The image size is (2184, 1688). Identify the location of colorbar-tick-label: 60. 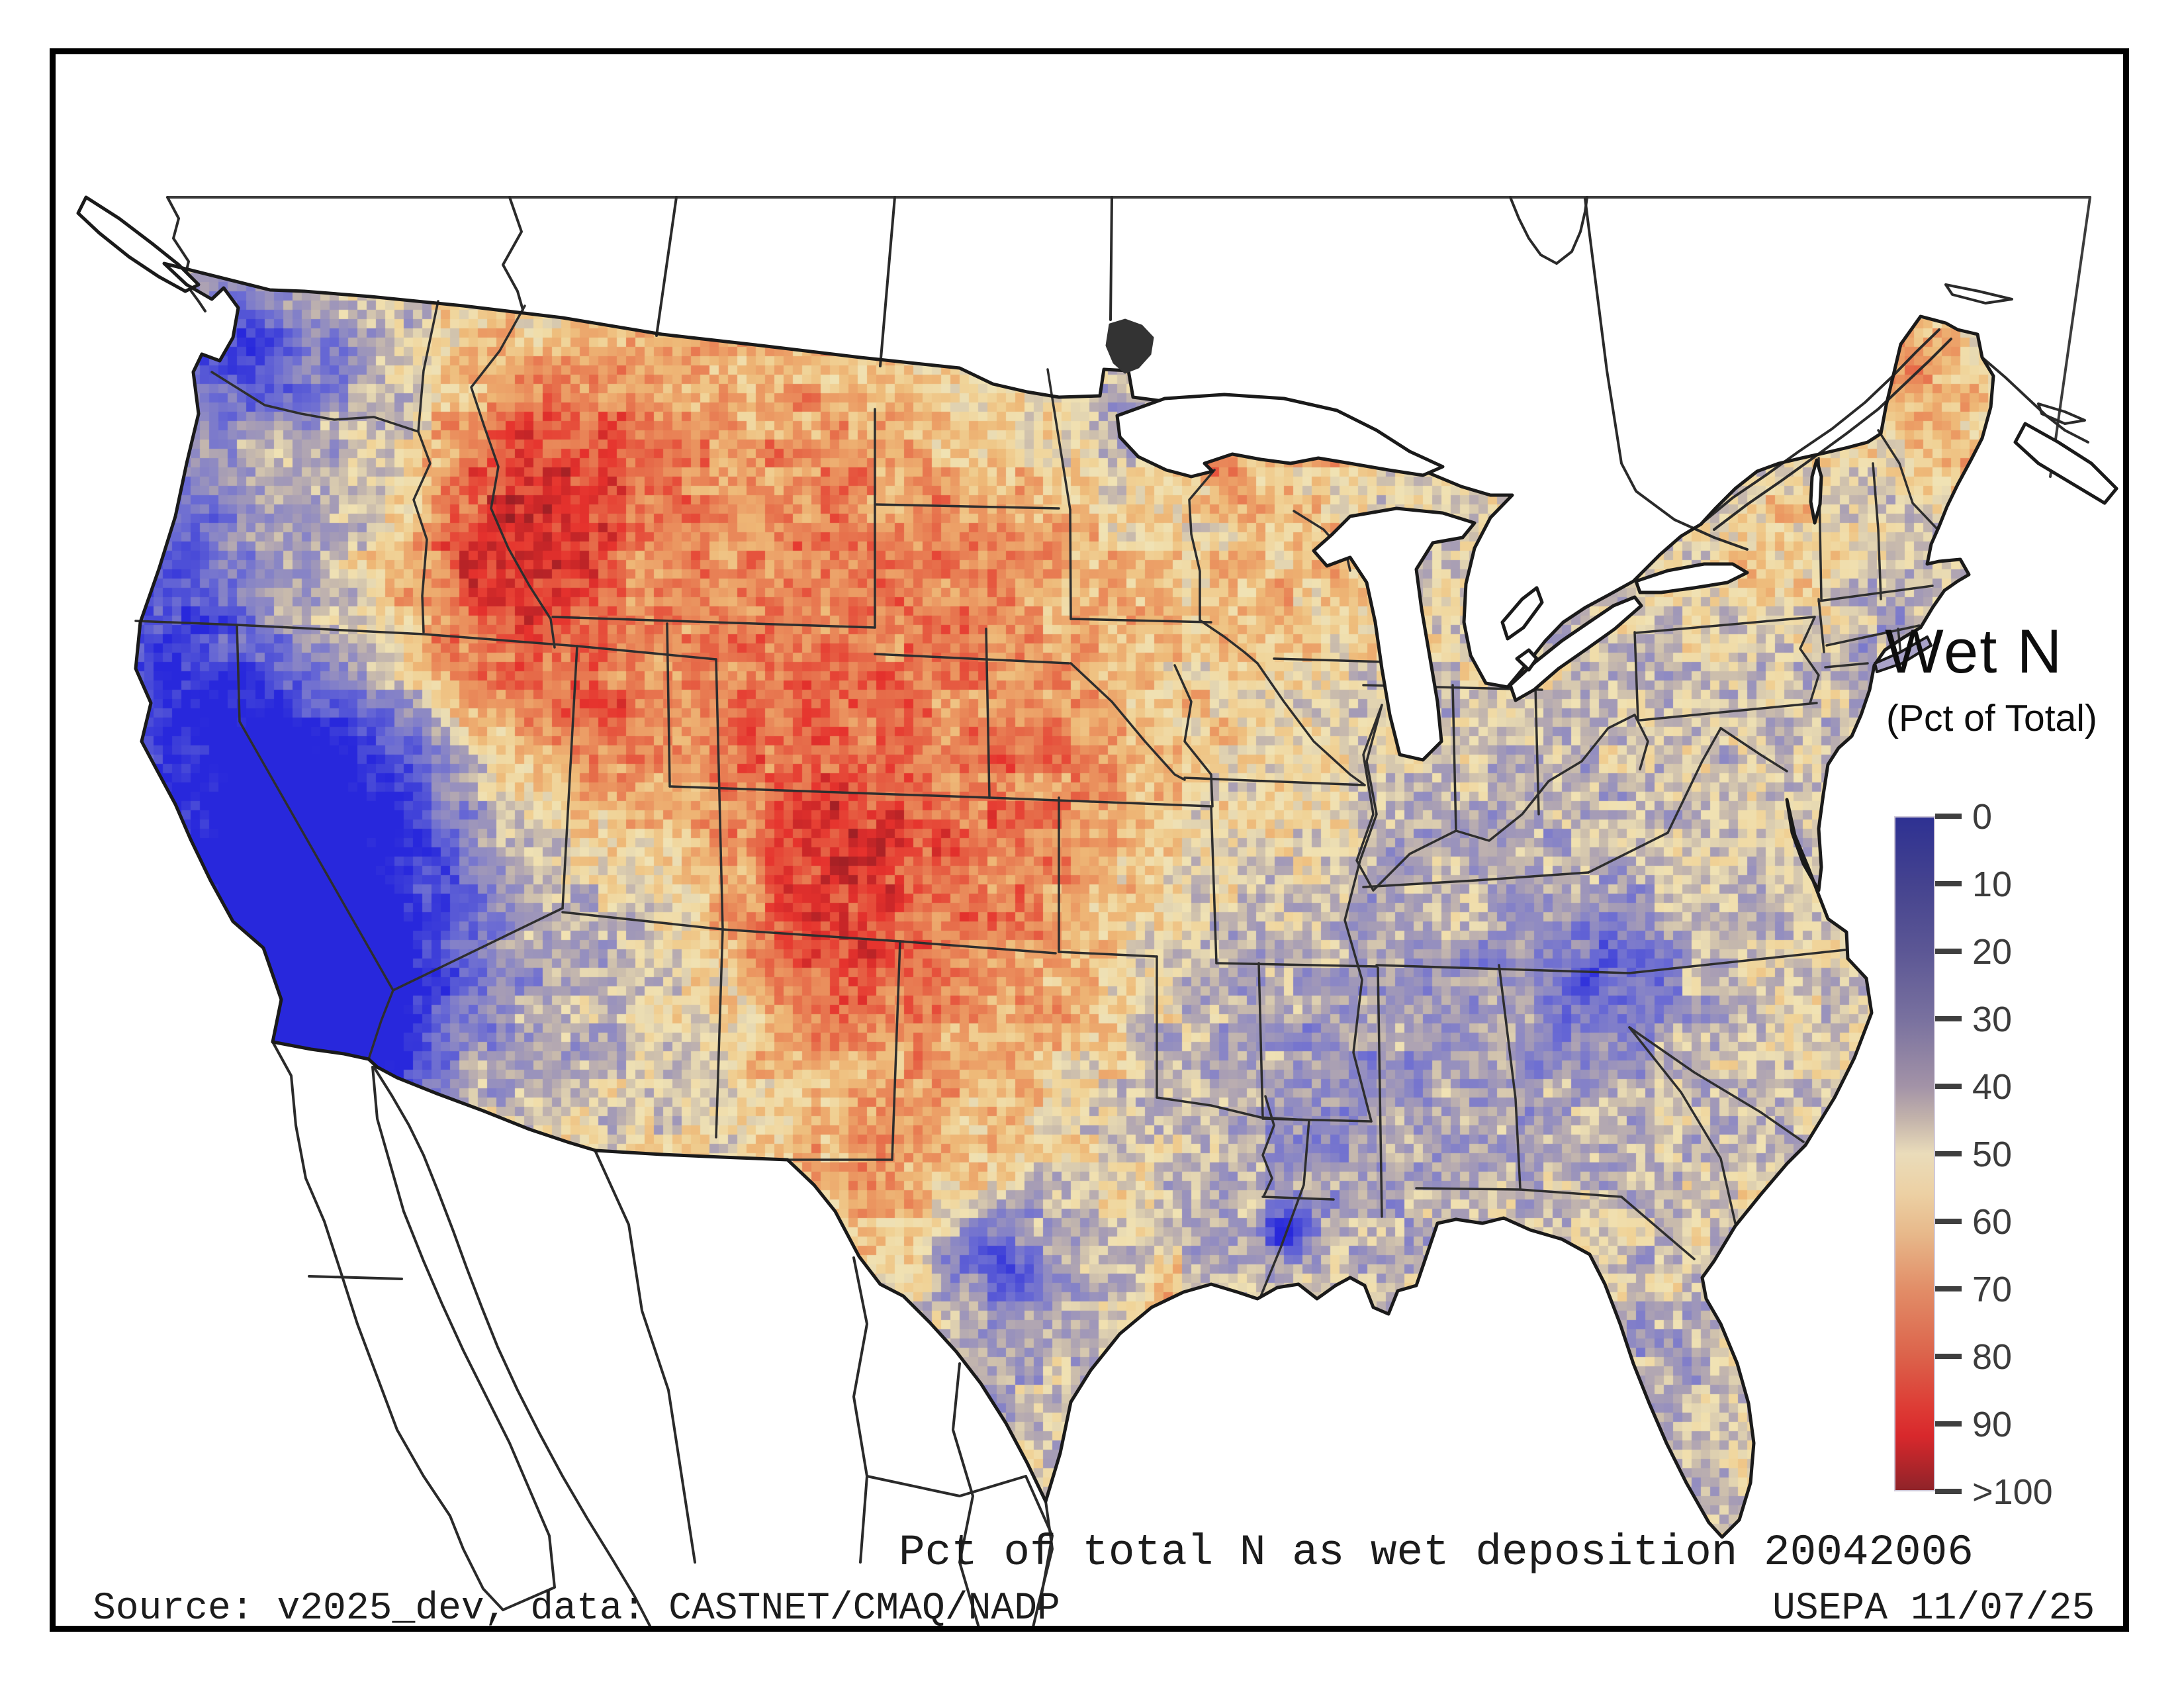
(1992, 1222).